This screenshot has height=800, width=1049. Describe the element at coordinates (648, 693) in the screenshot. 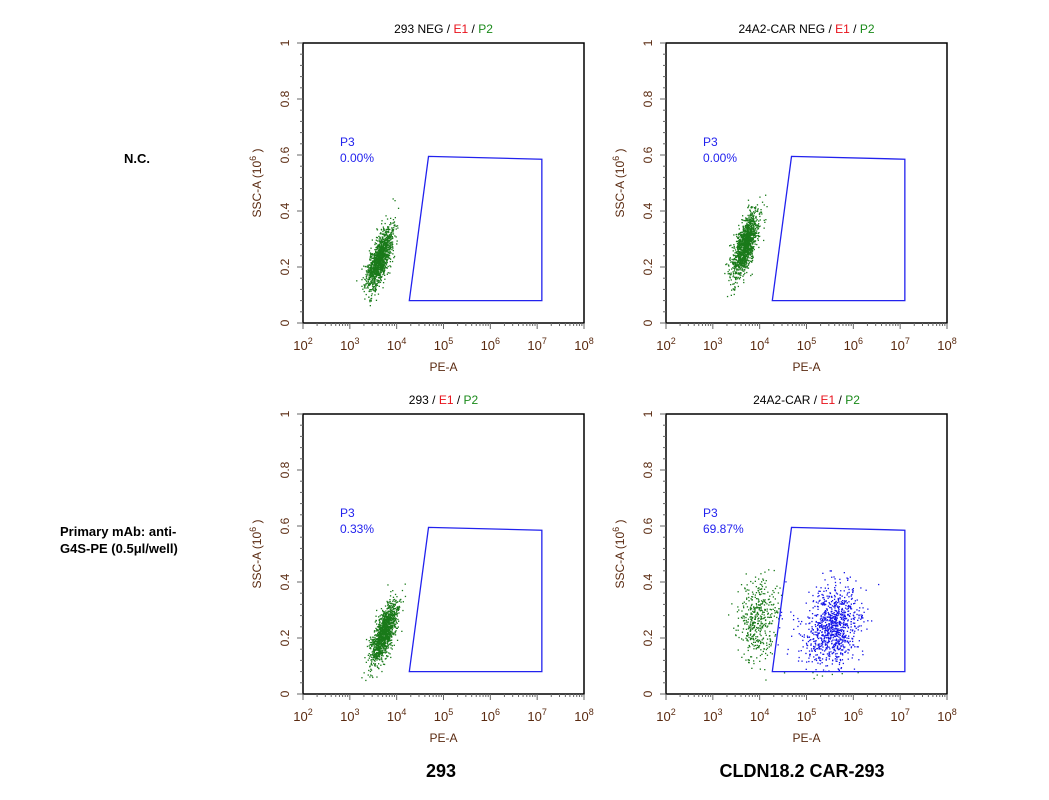

I see `y-tick-label: 0` at that location.